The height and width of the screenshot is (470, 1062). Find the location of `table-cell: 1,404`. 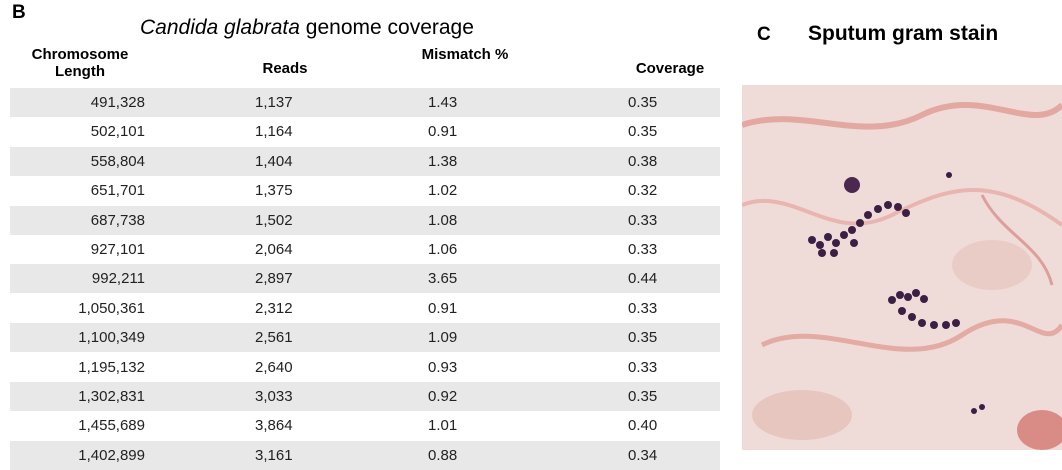

table-cell: 1,404 is located at coordinates (274, 161).